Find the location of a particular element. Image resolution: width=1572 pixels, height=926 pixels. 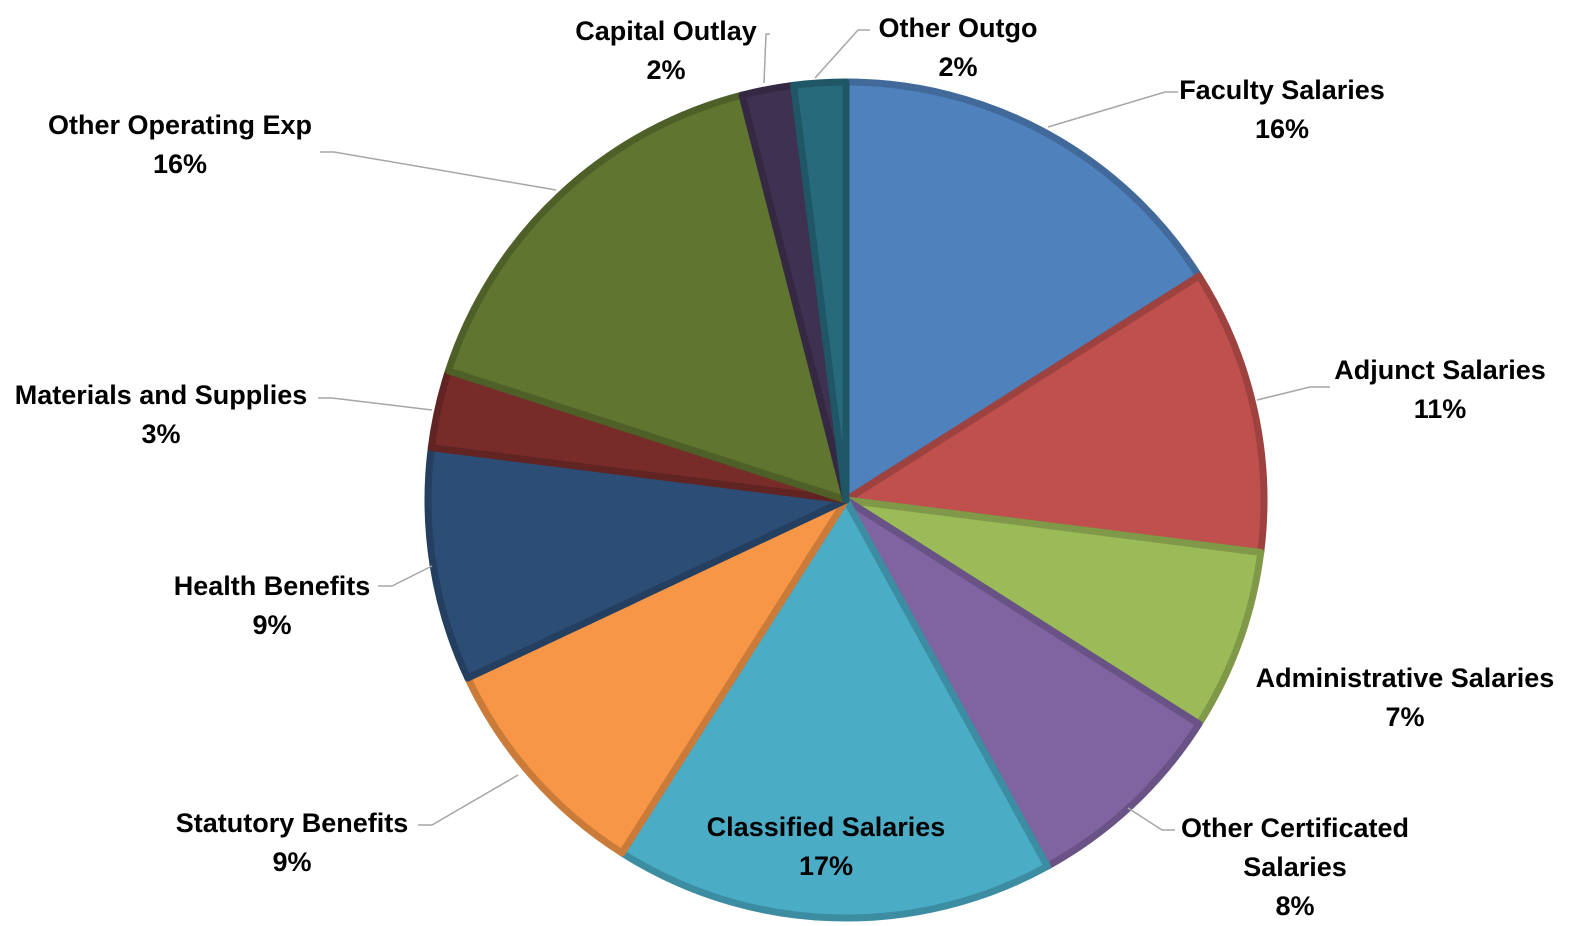

data-label-other-certificated-salaries: Other Certificated Salaries 8% is located at coordinates (1295, 867).